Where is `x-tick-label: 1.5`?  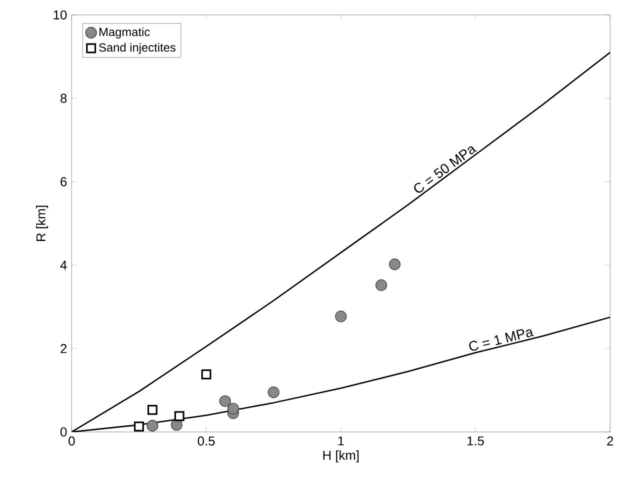
x-tick-label: 1.5 is located at coordinates (476, 441).